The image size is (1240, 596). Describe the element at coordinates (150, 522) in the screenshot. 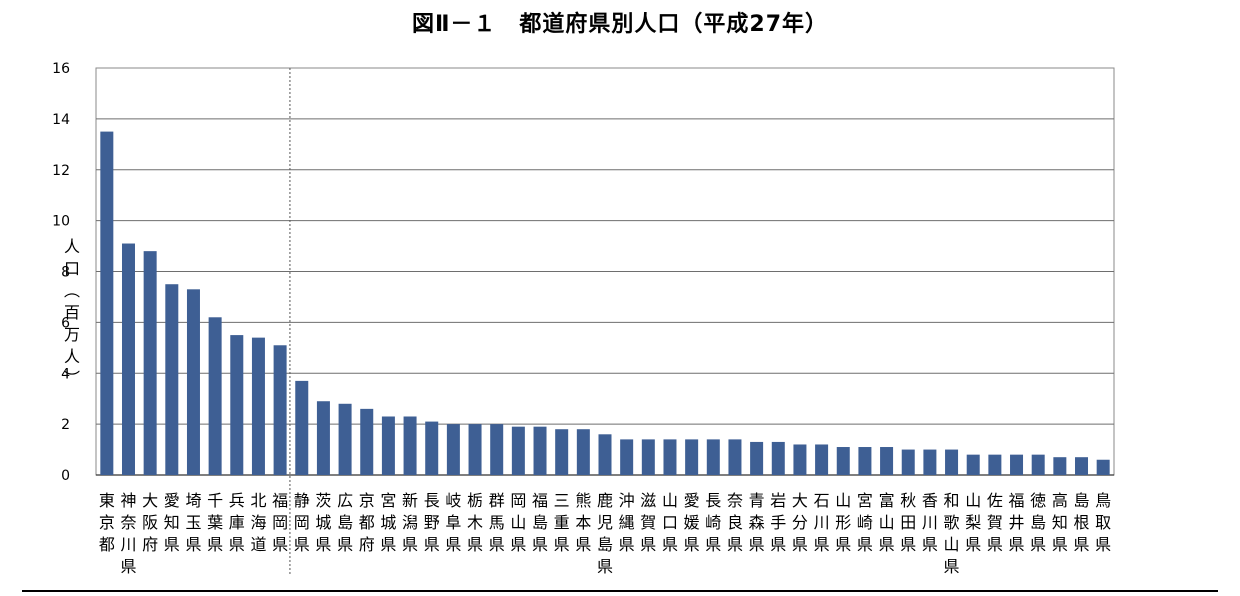

I see `x-tick-label: 大阪府` at that location.